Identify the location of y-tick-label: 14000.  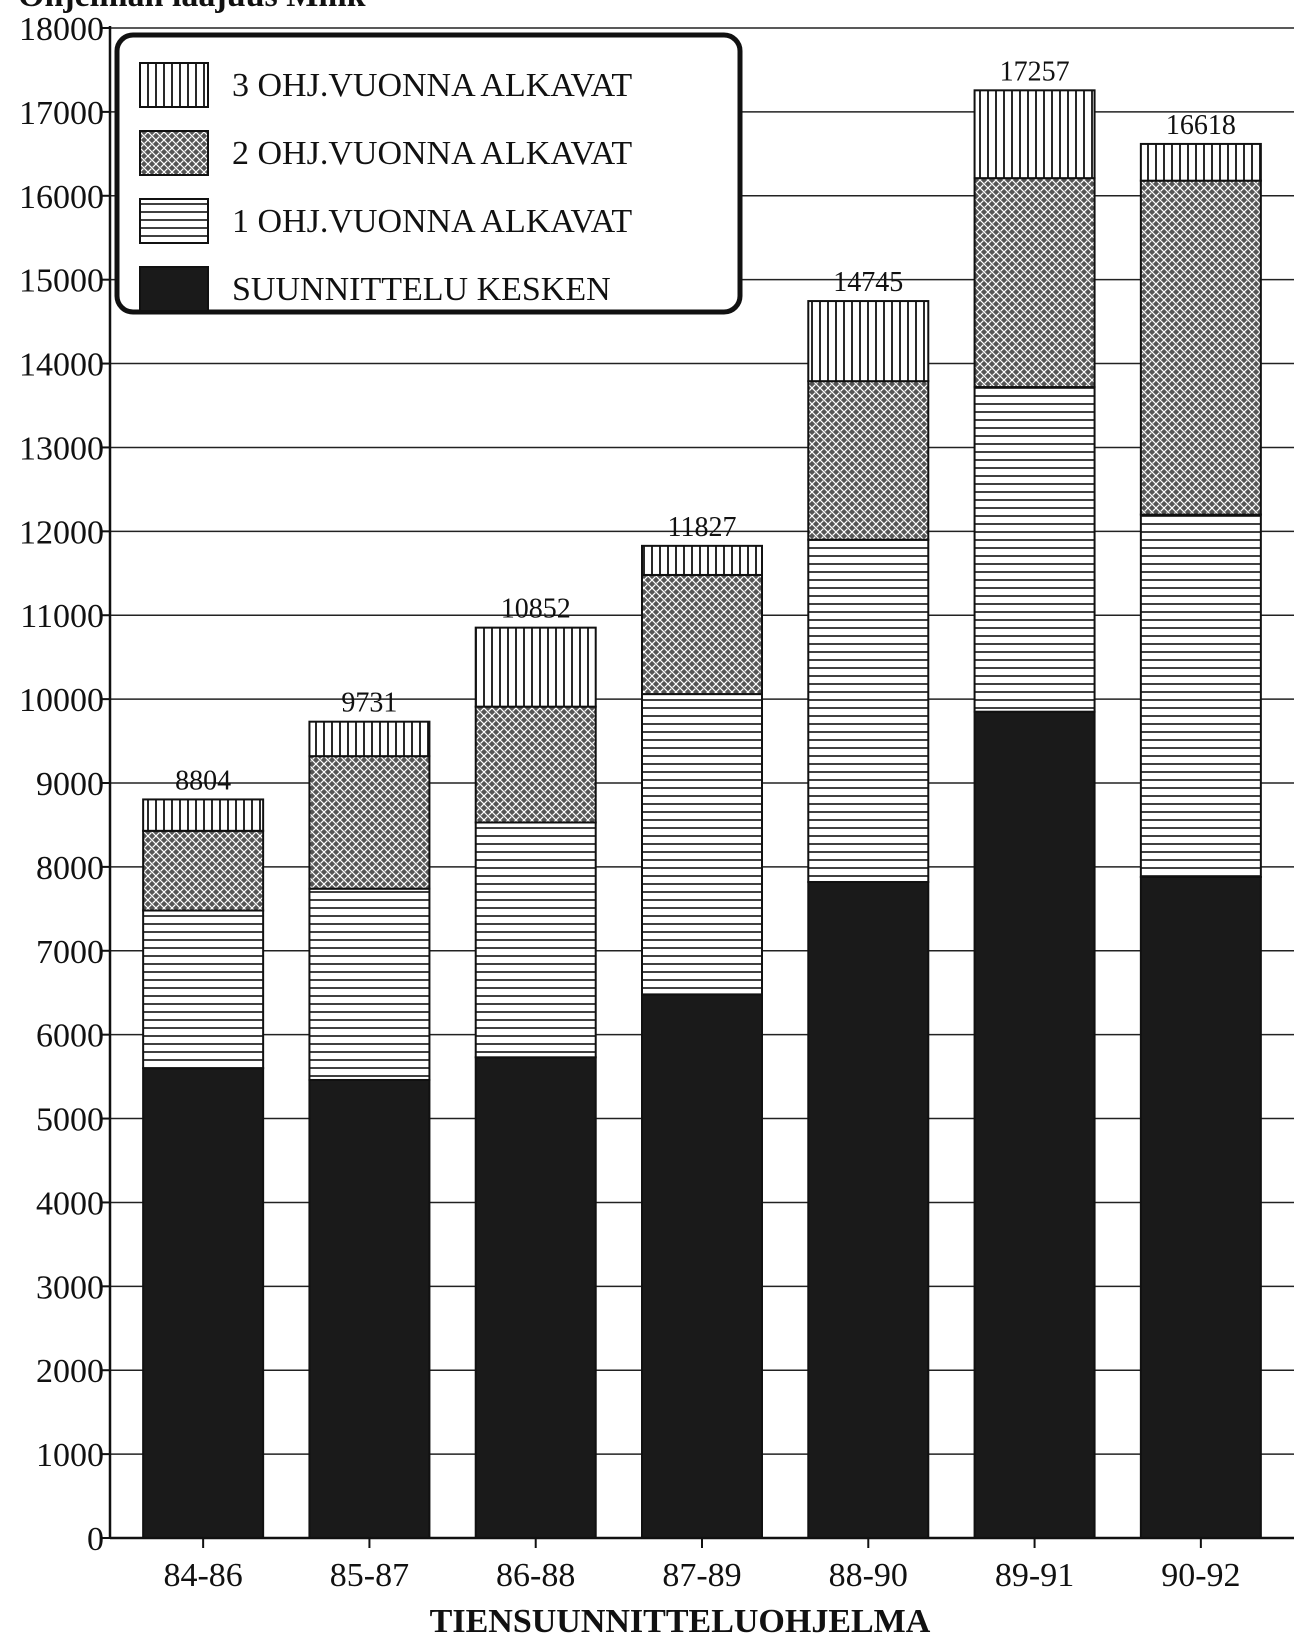
(61, 365).